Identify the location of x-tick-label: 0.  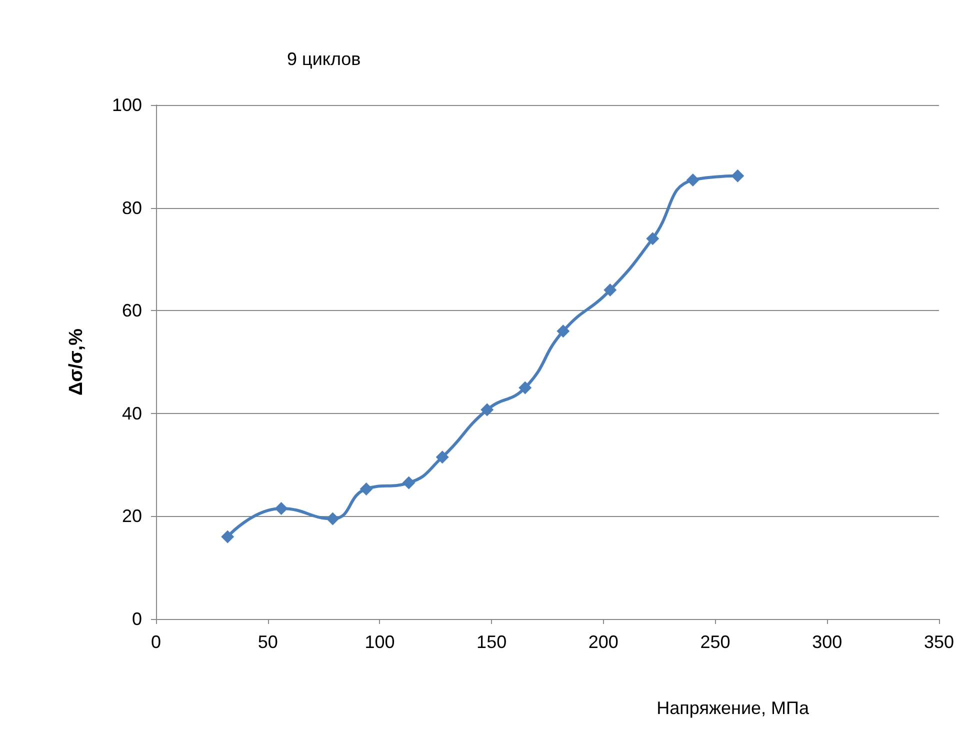
(156, 642).